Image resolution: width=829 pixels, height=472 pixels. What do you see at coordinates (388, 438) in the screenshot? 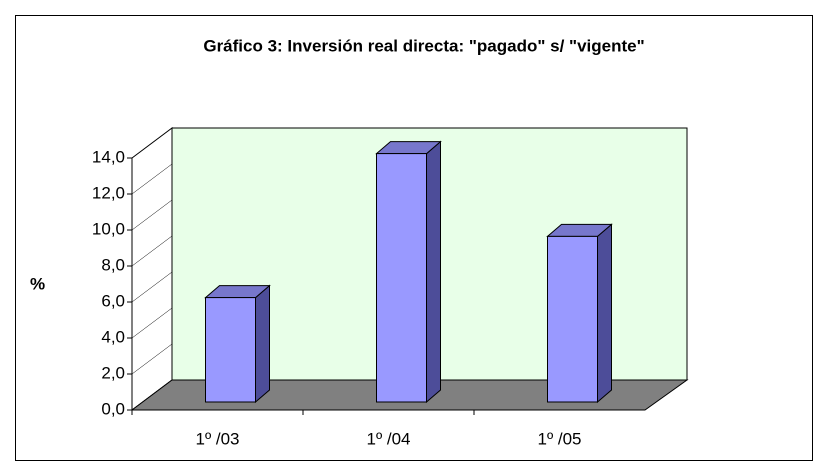
I see `x-tick-label: 1º /04` at bounding box center [388, 438].